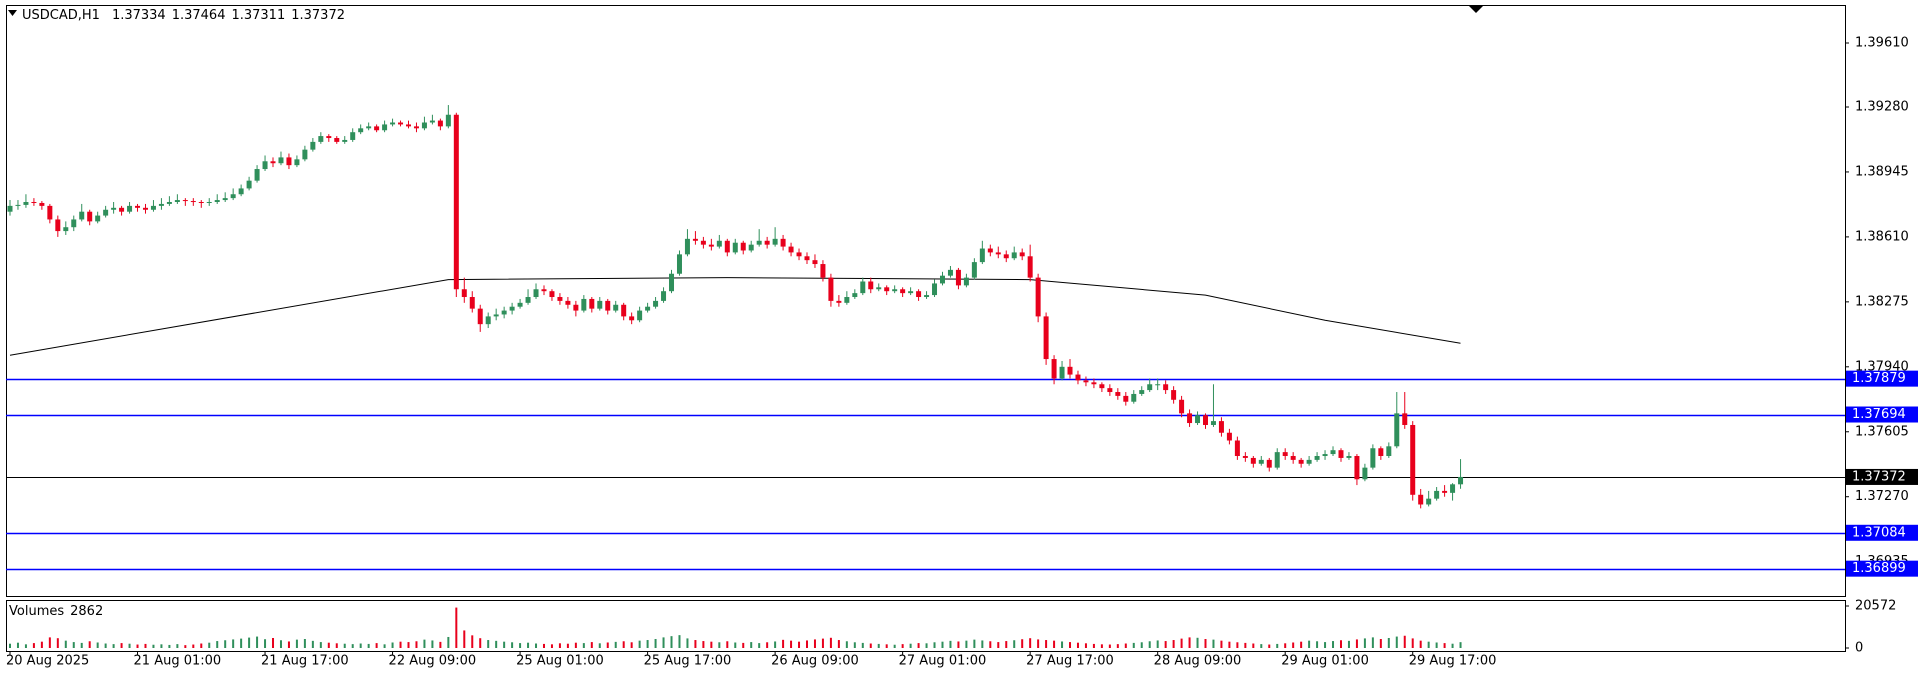 The width and height of the screenshot is (1920, 673). I want to click on volume-name: Volumes, so click(36, 611).